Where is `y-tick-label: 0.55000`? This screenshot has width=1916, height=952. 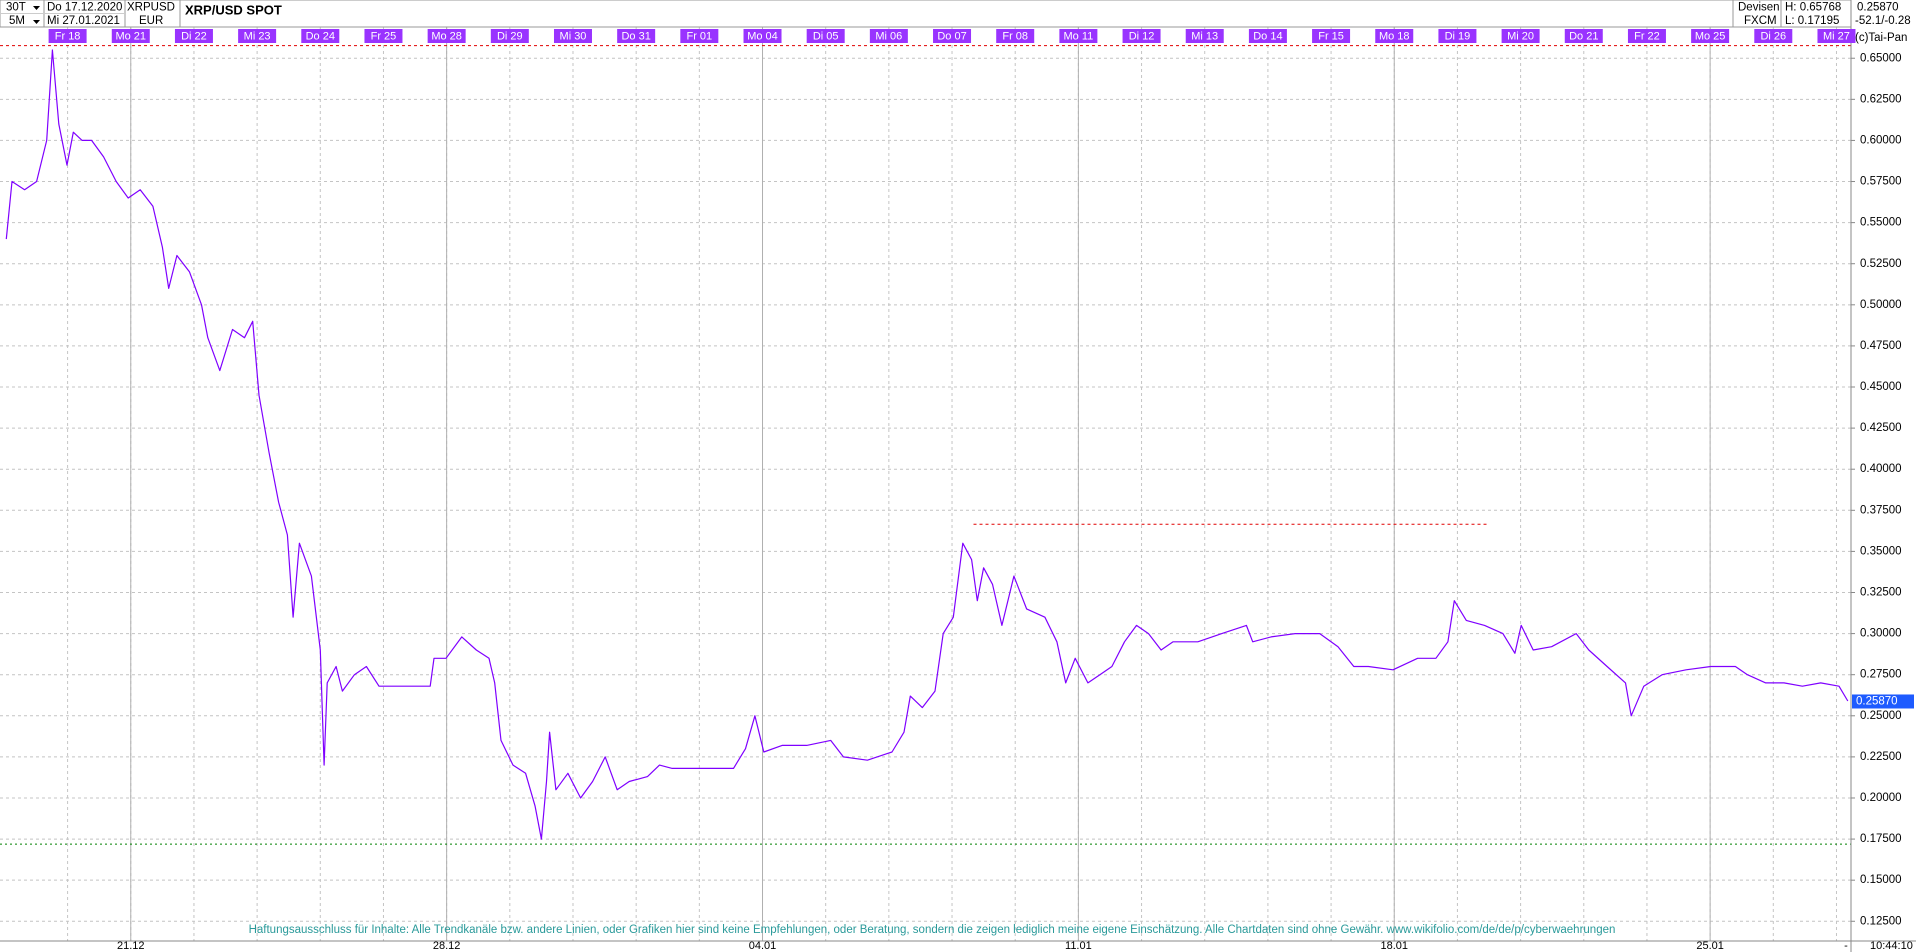 y-tick-label: 0.55000 is located at coordinates (1881, 223).